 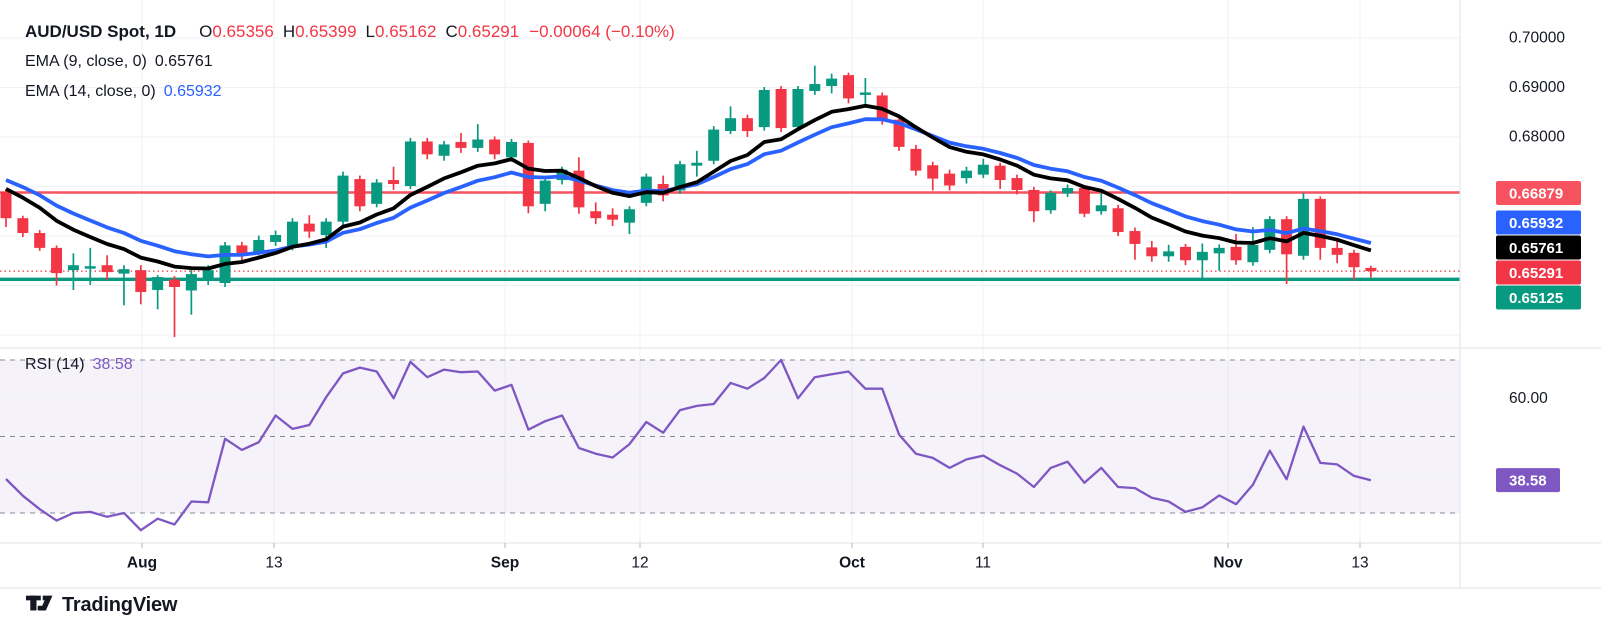 I want to click on close-label: C, so click(x=451, y=31).